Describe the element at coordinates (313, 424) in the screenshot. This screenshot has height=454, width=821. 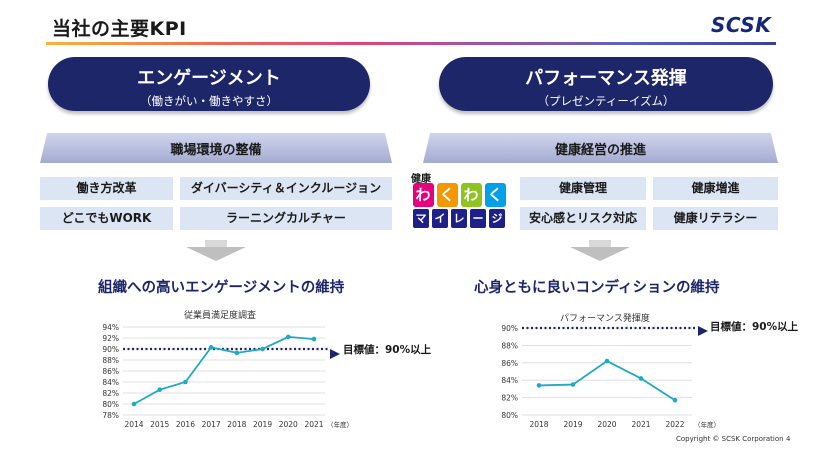
I see `chart1-xtick-label: 2021` at that location.